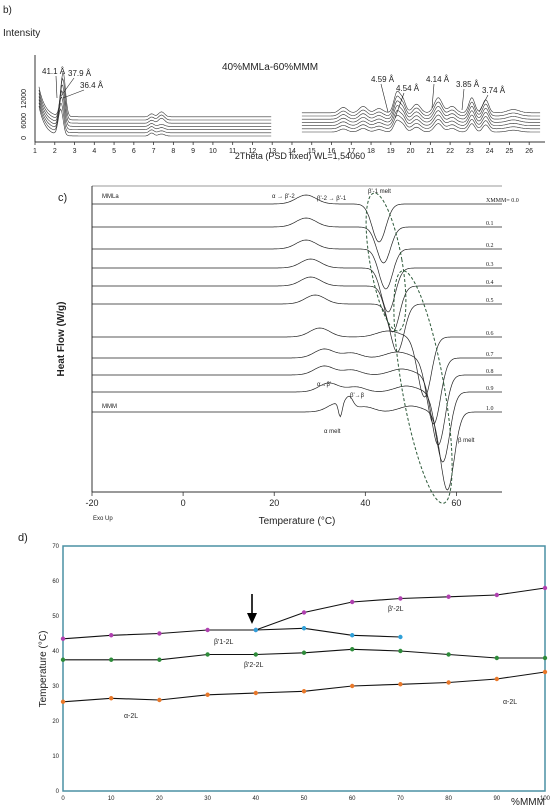 The width and height of the screenshot is (550, 810). What do you see at coordinates (502, 305) in the screenshot?
I see `panel-c-fraction-labels: XMMM= 0.0 0.1 0.2 0.3 0.4 0.5 0.6 0.7 0.8 0.9 1.0` at bounding box center [502, 305].